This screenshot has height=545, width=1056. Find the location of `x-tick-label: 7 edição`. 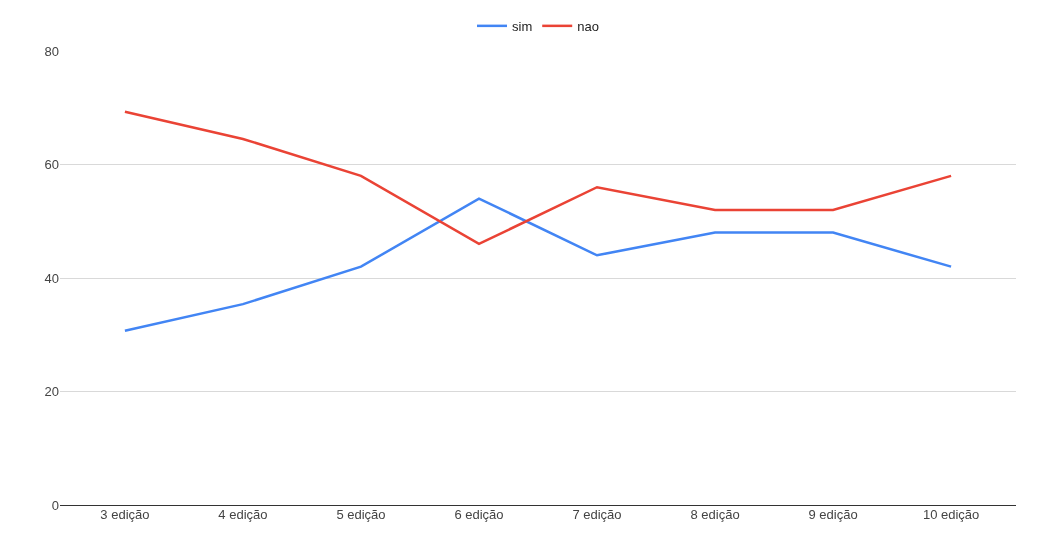

x-tick-label: 7 edição is located at coordinates (597, 514).